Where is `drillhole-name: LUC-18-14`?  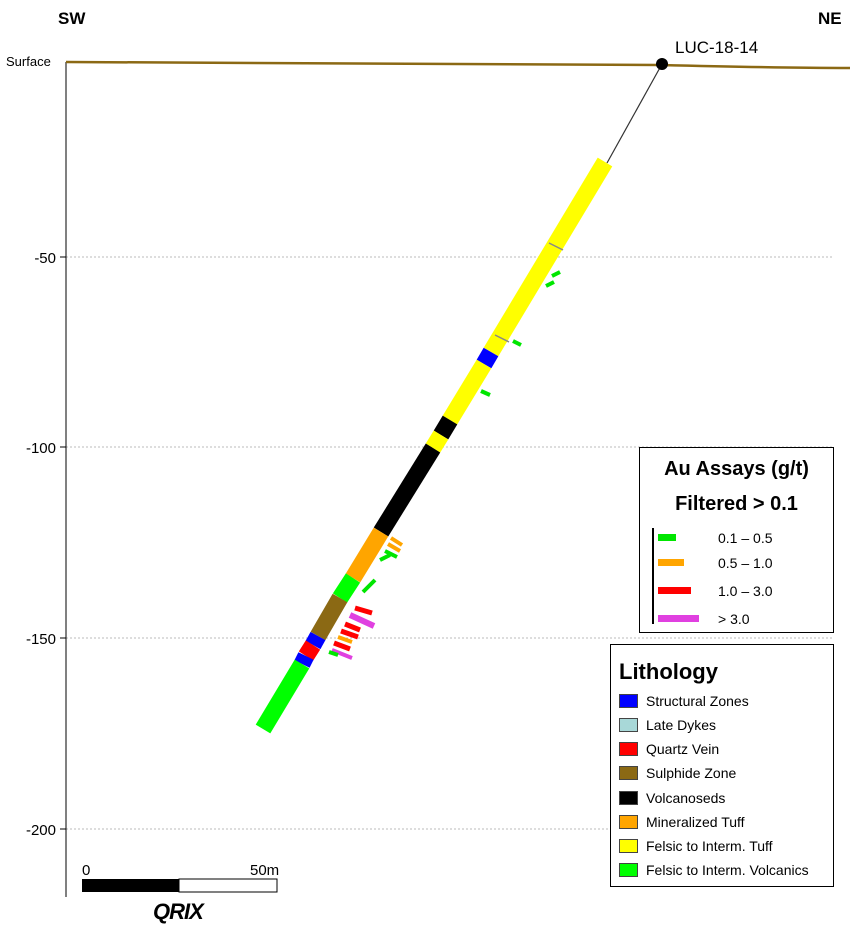
drillhole-name: LUC-18-14 is located at coordinates (716, 47).